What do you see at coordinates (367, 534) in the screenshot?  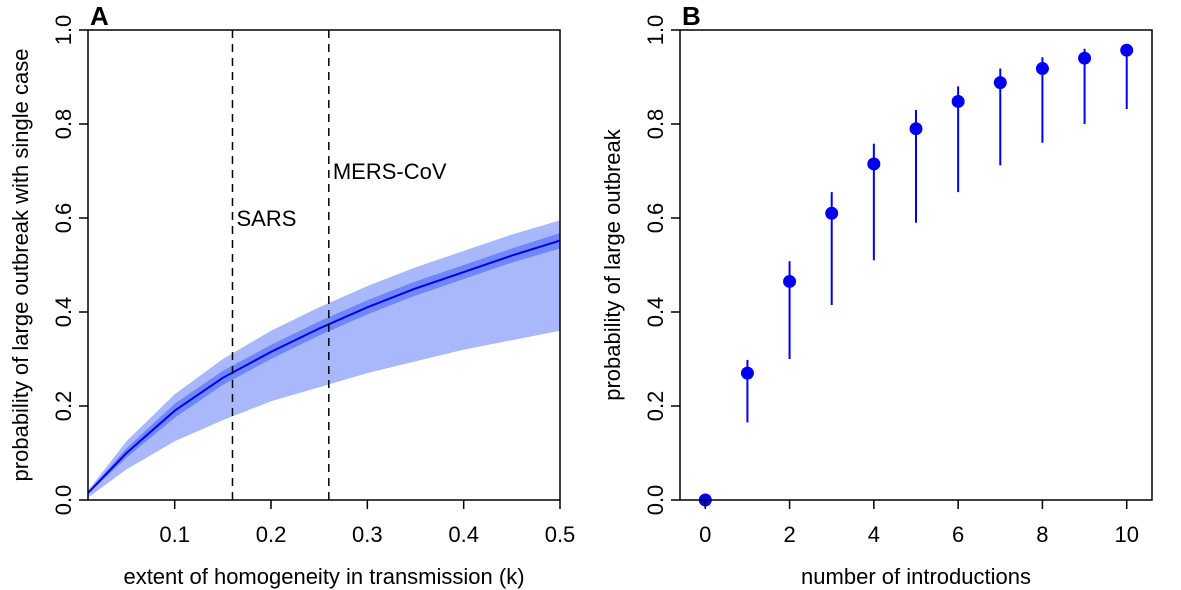 I see `x-tick-label: 0.3` at bounding box center [367, 534].